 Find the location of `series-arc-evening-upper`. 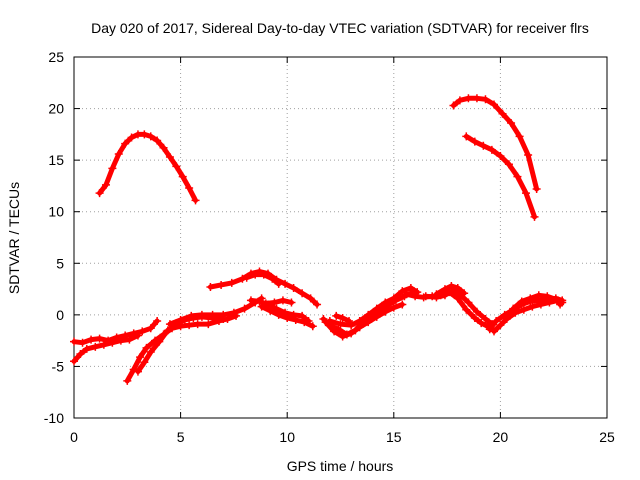

series-arc-evening-upper is located at coordinates (495, 144).